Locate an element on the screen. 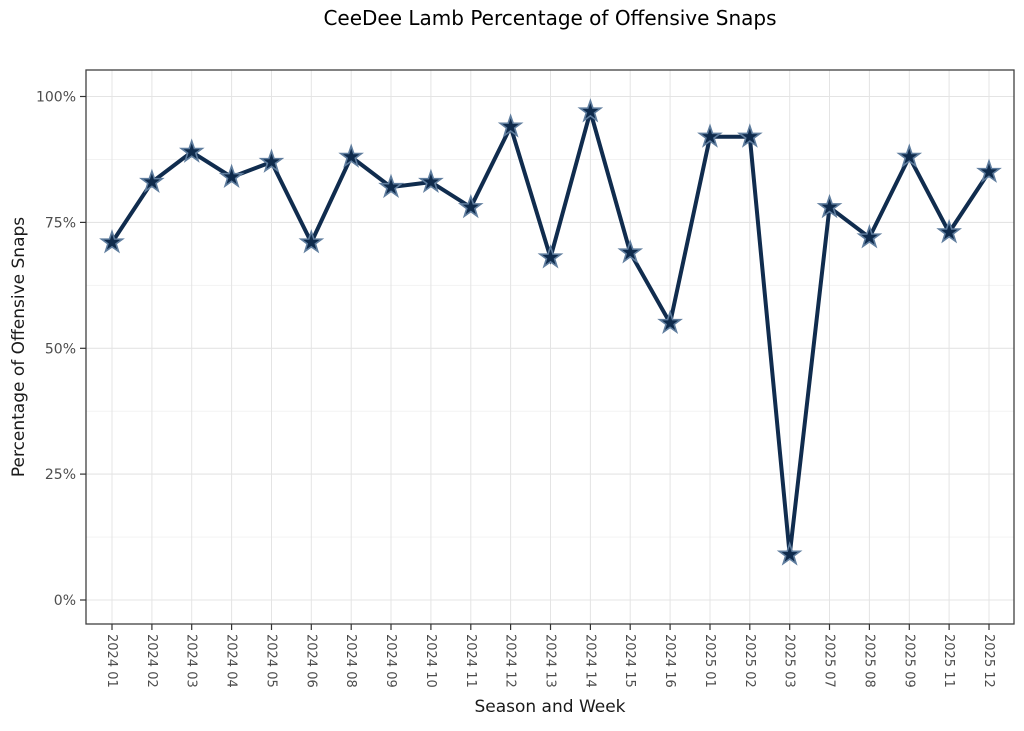 Image resolution: width=1024 pixels, height=731 pixels. x-tick-label: 2024 05 is located at coordinates (271, 661).